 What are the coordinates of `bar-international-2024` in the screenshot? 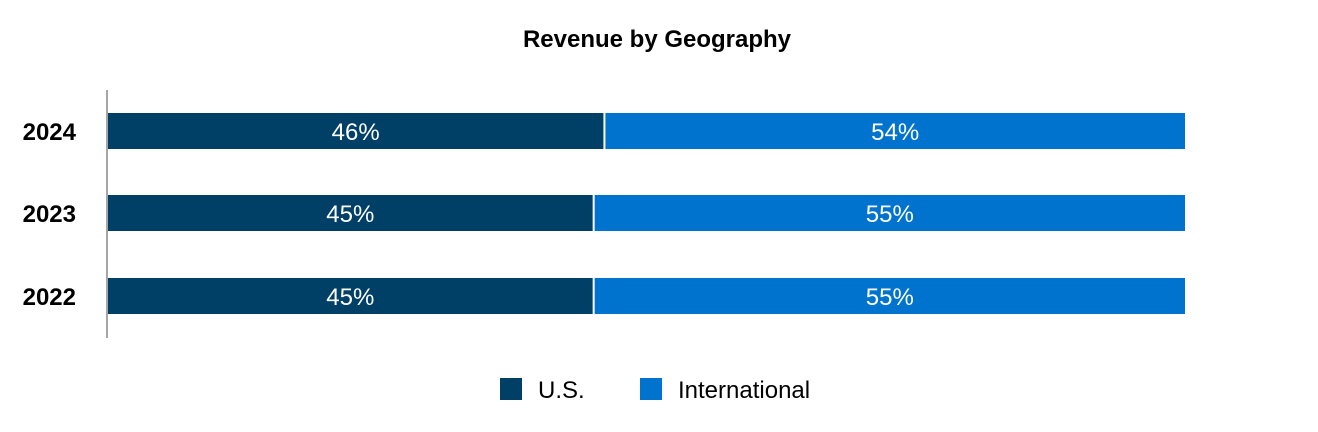 It's located at (895, 131).